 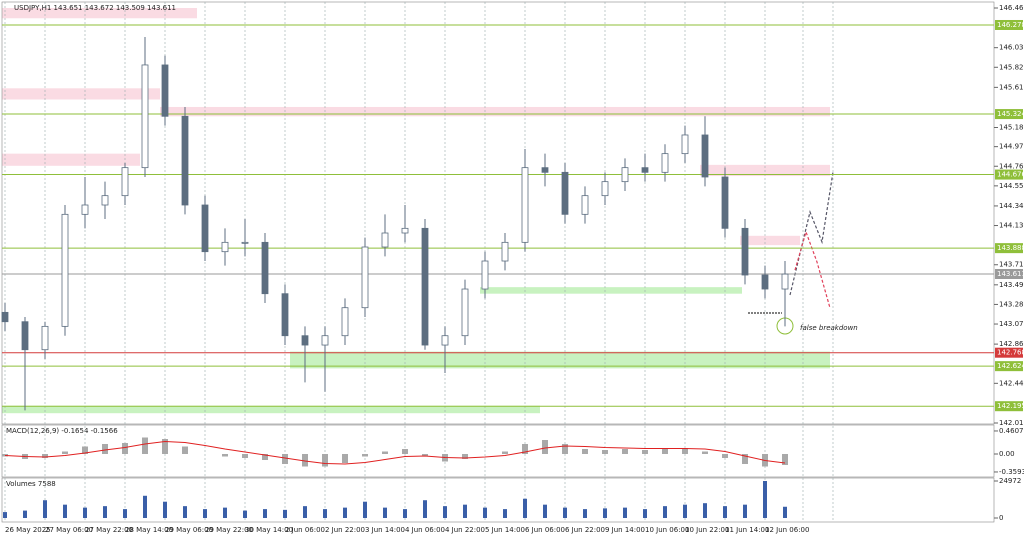 What do you see at coordinates (585, 530) in the screenshot?
I see `x-tick-label: 6 Jun 22:00` at bounding box center [585, 530].